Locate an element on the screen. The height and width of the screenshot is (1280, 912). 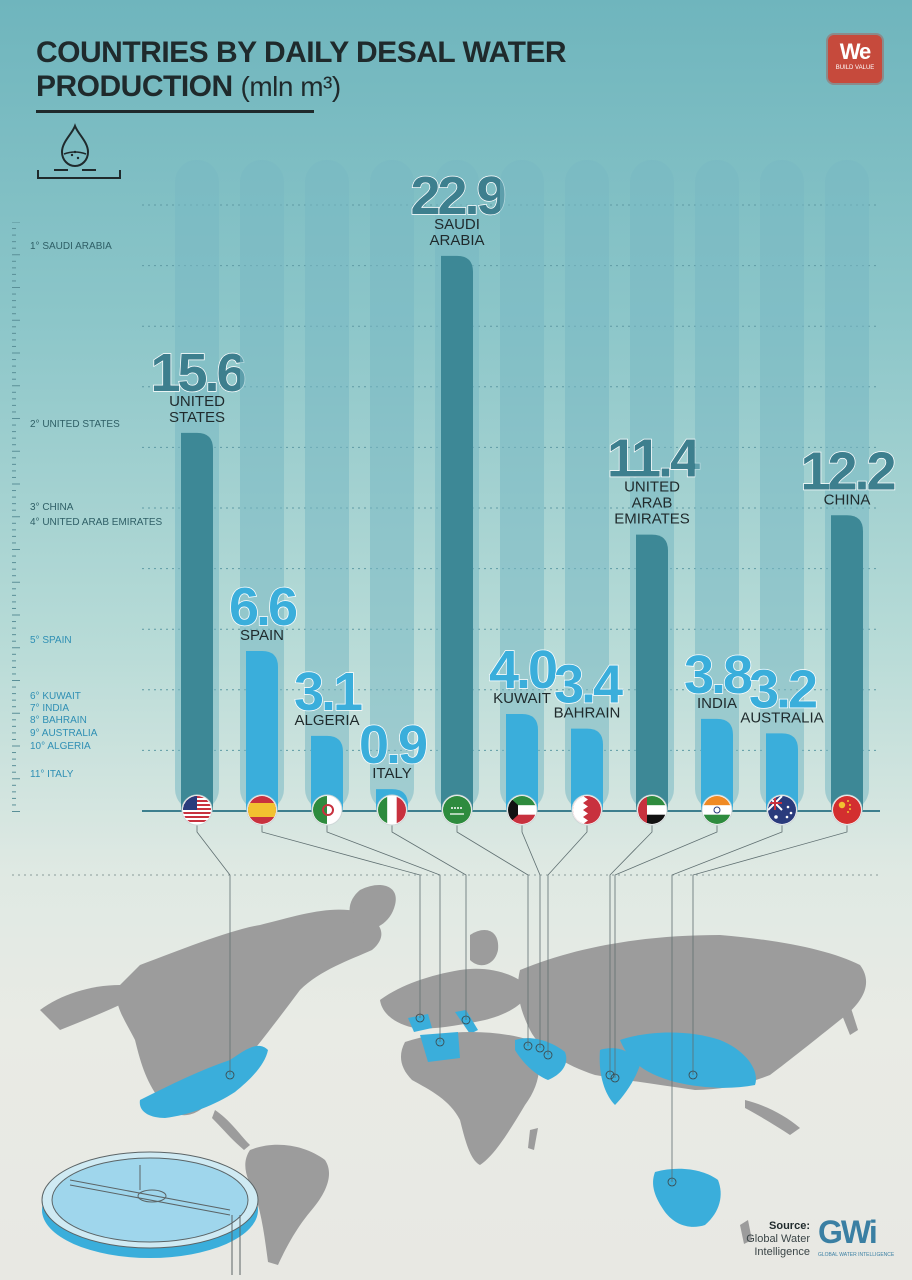
title-underline is located at coordinates (175, 111).